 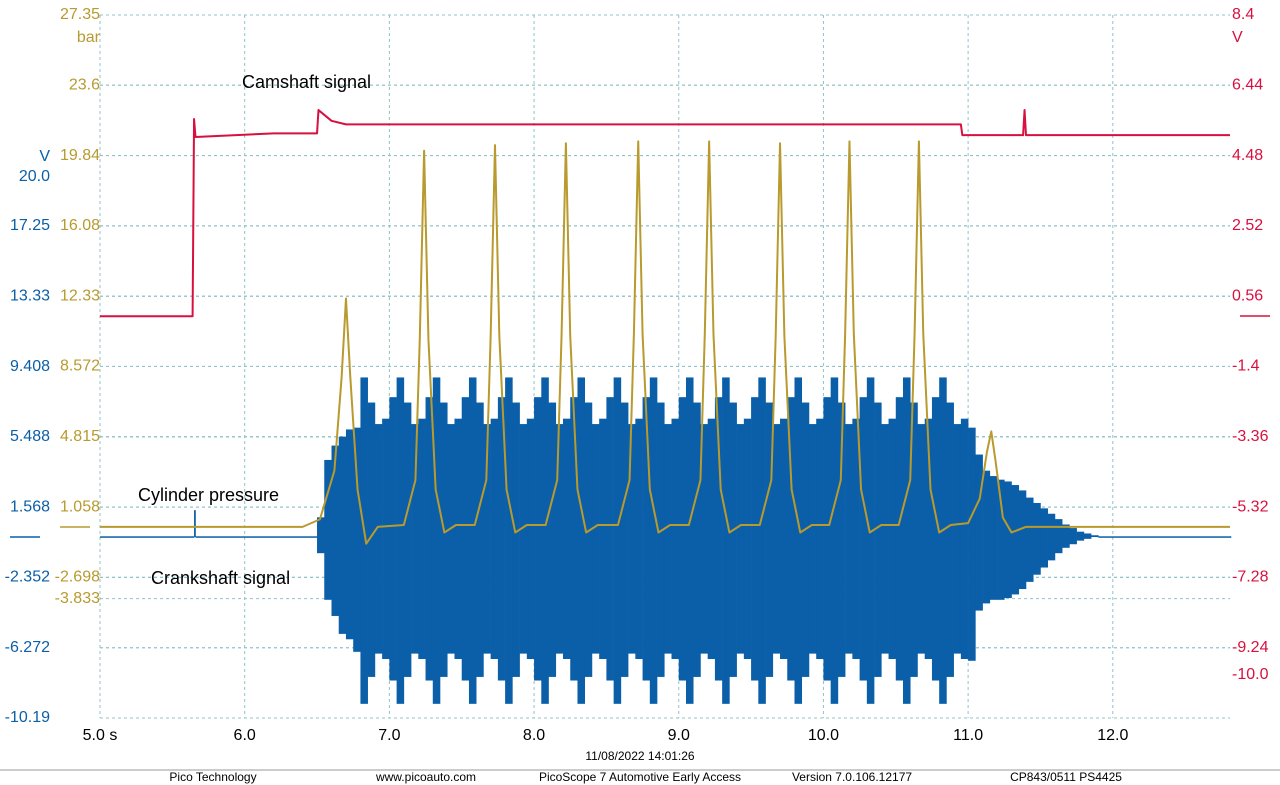 I want to click on x-tick-label: 5.0 s, so click(x=100, y=735).